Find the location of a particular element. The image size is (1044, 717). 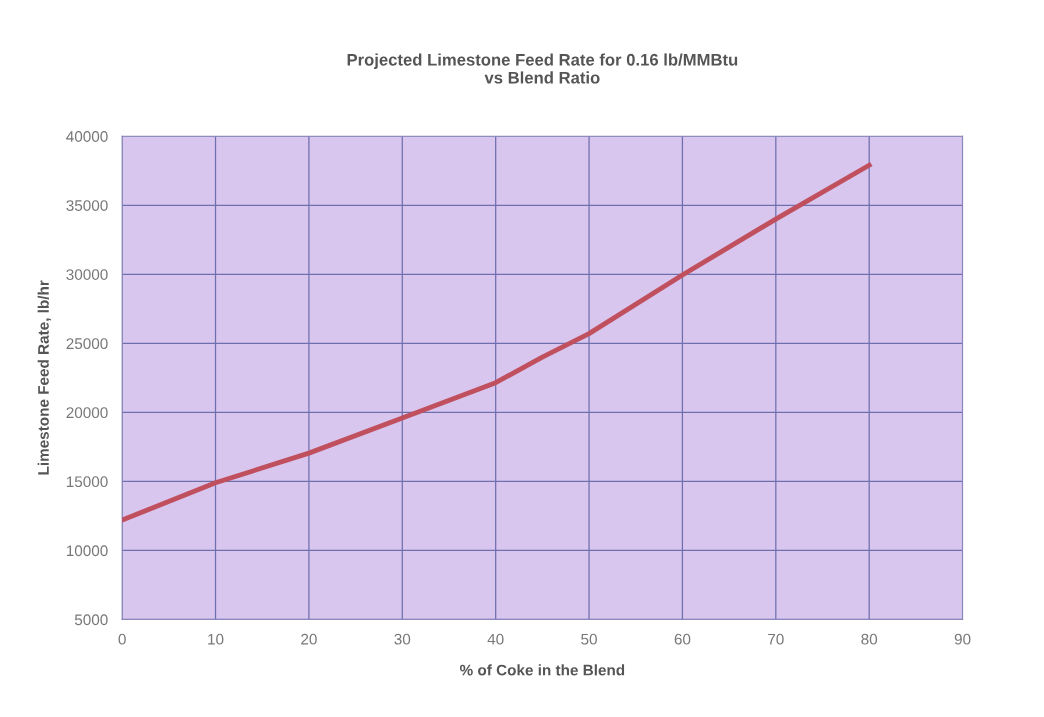

y-tick-label: 40000 is located at coordinates (87, 136).